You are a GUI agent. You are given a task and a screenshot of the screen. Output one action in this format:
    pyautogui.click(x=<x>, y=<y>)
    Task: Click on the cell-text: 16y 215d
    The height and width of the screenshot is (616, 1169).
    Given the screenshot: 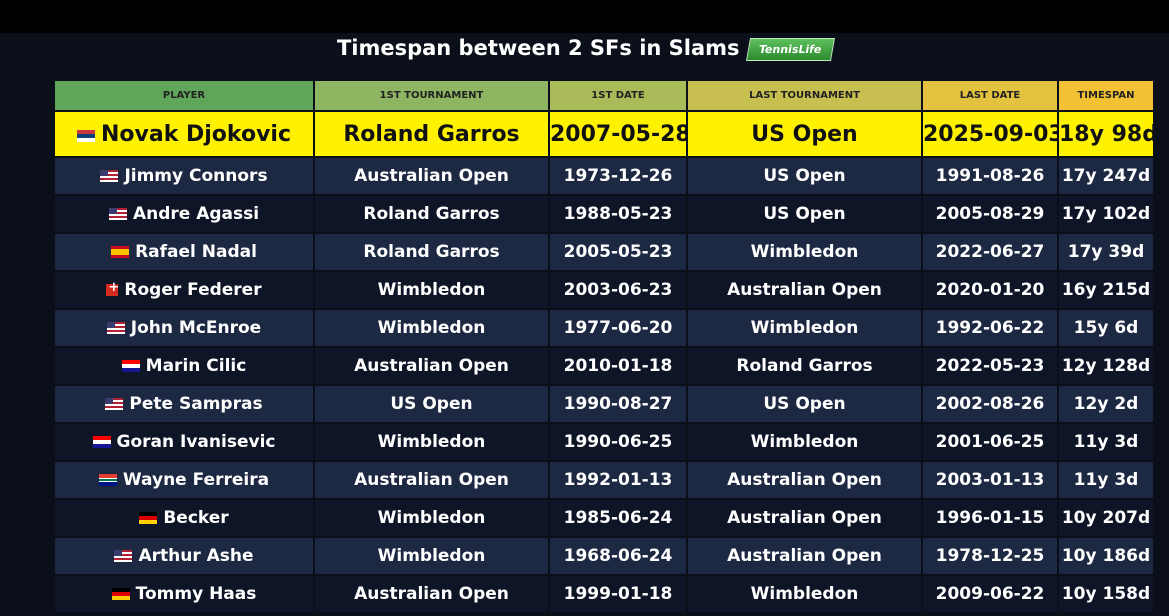 What is the action you would take?
    pyautogui.click(x=1106, y=290)
    